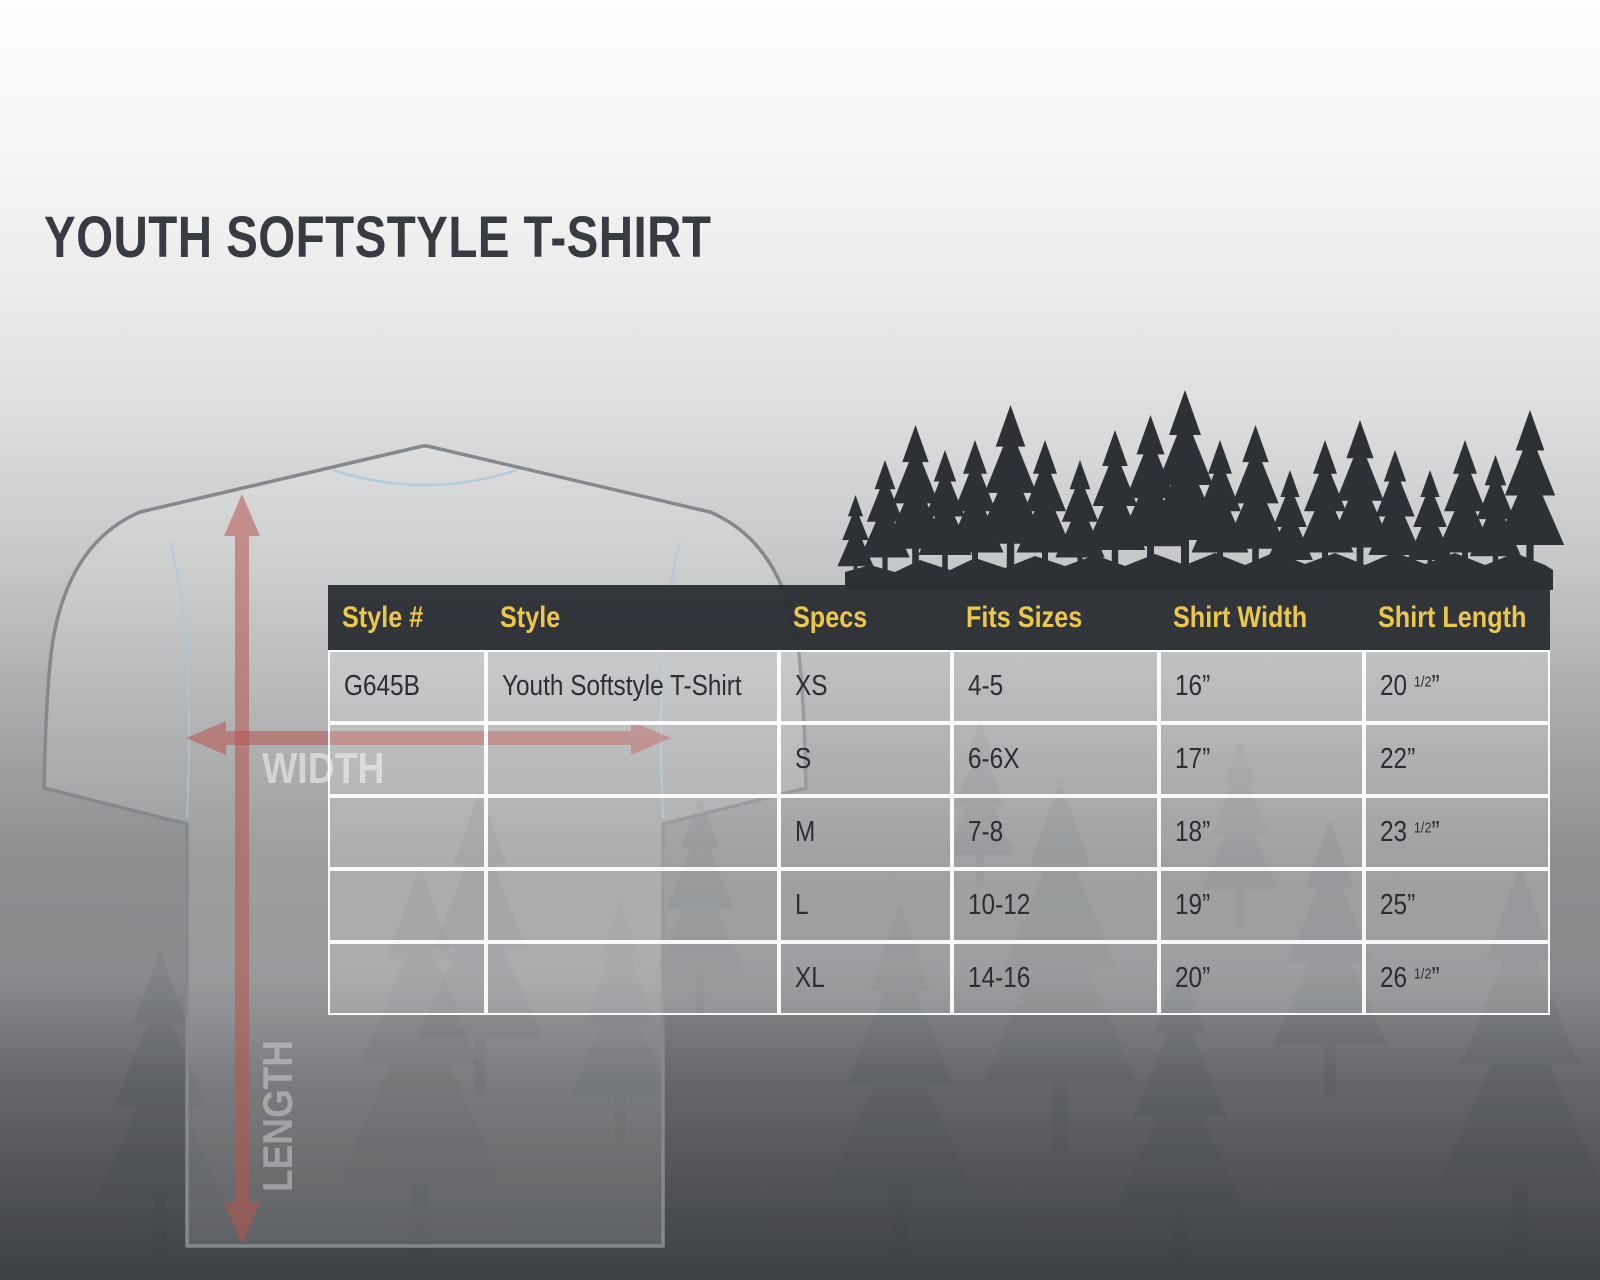 The width and height of the screenshot is (1600, 1280). What do you see at coordinates (670, 680) in the screenshot?
I see `right-armhole-seam` at bounding box center [670, 680].